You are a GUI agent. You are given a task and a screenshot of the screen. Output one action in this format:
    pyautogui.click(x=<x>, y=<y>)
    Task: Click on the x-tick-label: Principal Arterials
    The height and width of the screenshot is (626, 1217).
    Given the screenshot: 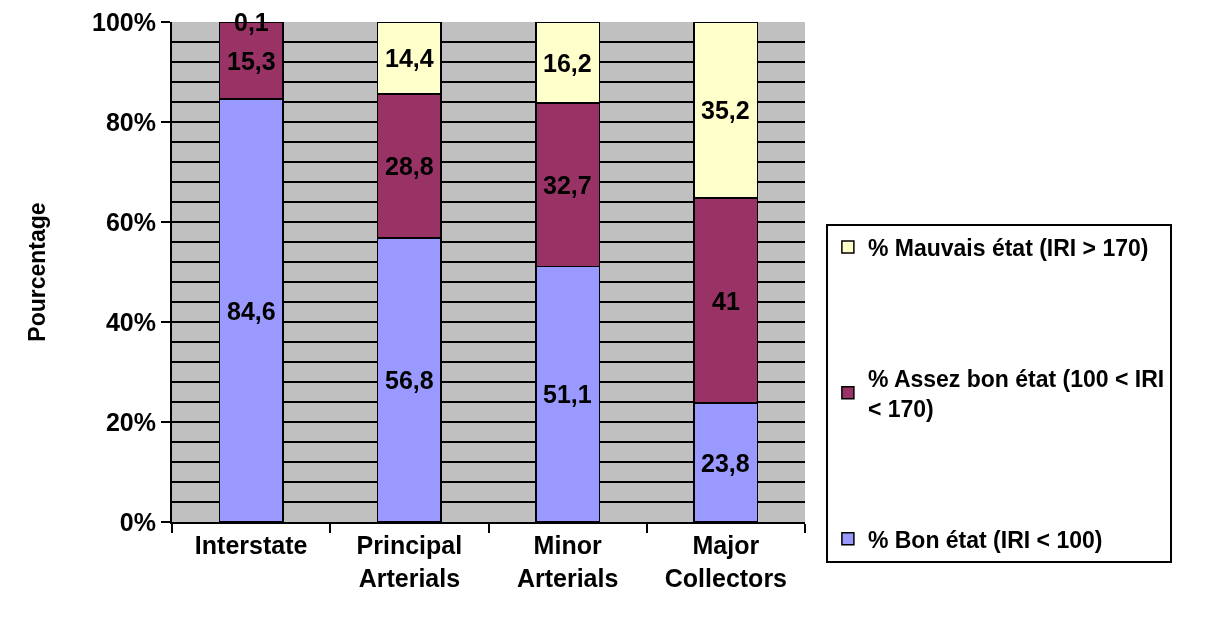 What is the action you would take?
    pyautogui.click(x=409, y=561)
    